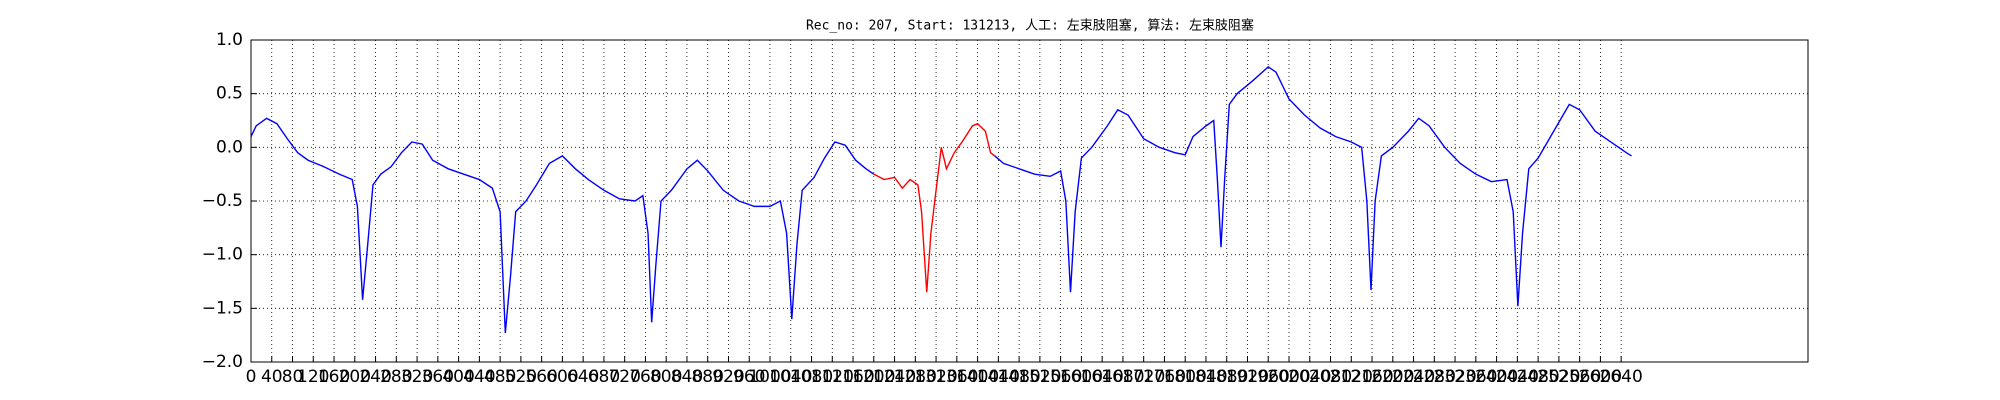  What do you see at coordinates (313, 377) in the screenshot?
I see `x-tick-label: 120` at bounding box center [313, 377].